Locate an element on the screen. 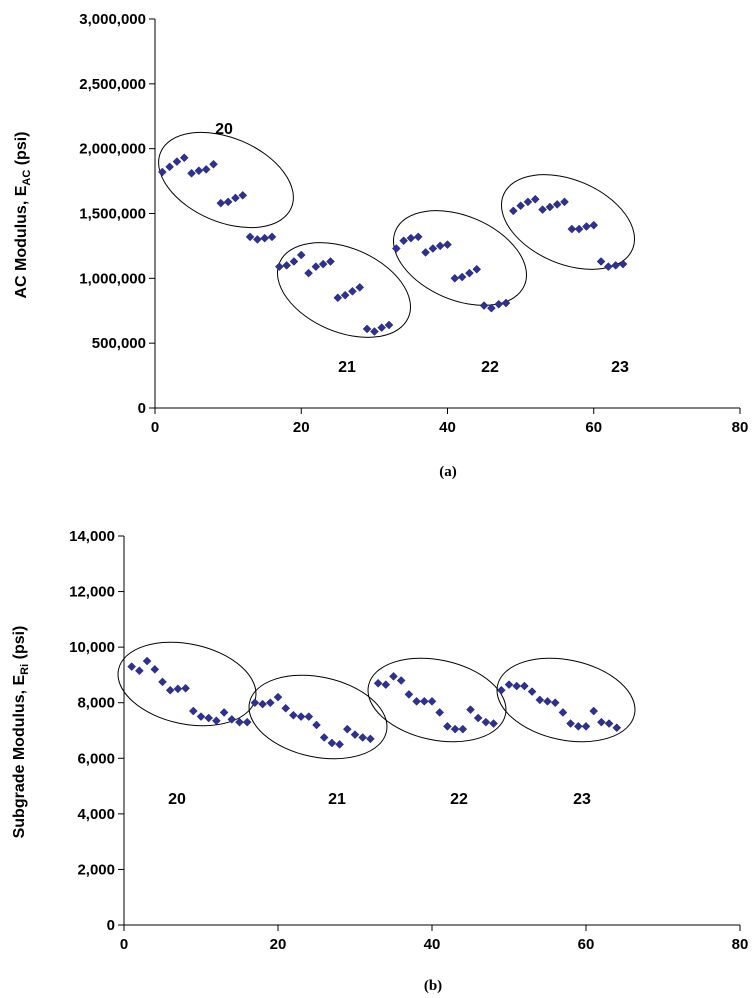 This screenshot has width=754, height=998. y-axis-label-a: AC Modulus, EAC (psi) is located at coordinates (23, 215).